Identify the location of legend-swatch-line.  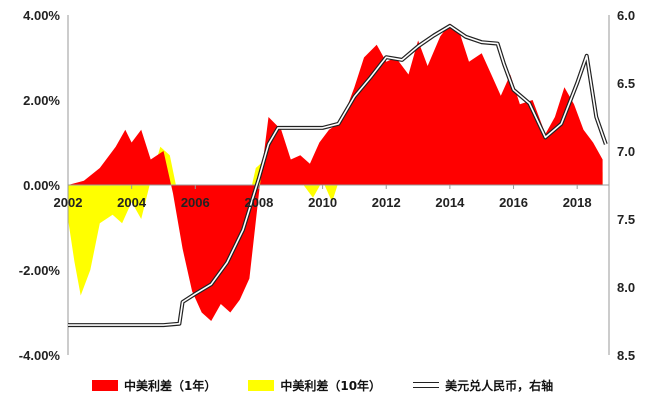
(426, 385).